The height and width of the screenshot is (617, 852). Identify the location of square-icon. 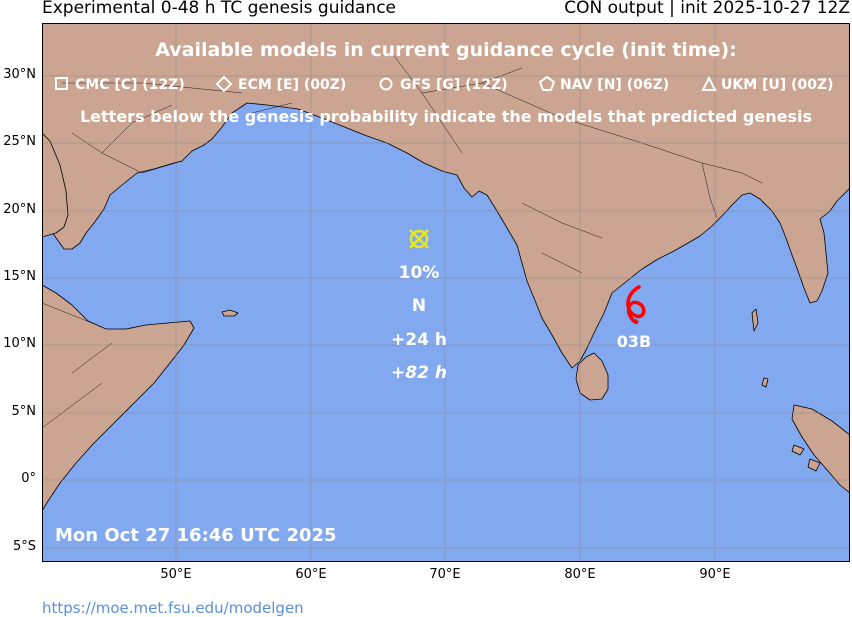
(61, 83).